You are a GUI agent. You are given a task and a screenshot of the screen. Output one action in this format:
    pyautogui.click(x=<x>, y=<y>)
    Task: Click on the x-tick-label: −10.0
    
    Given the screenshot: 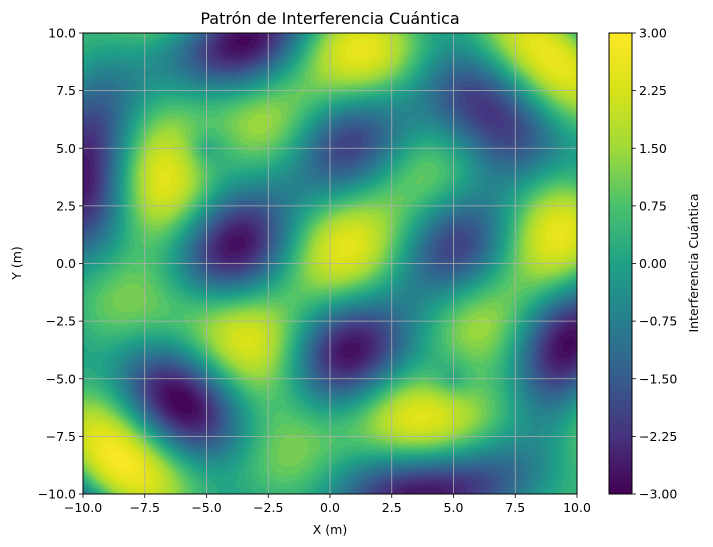 What is the action you would take?
    pyautogui.click(x=83, y=507)
    